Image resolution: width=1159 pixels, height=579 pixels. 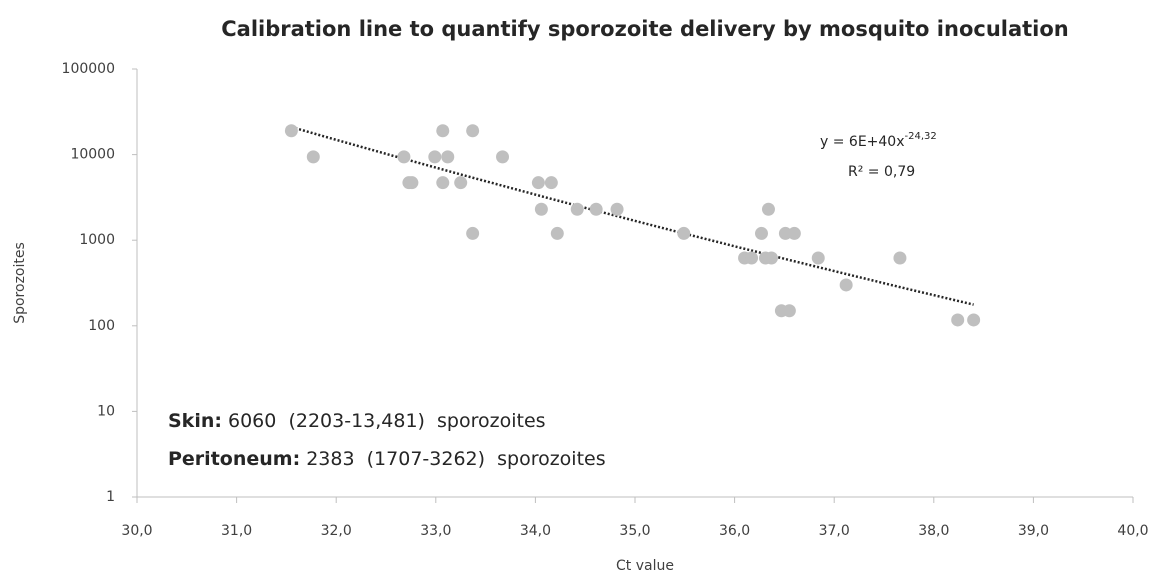 What do you see at coordinates (834, 531) in the screenshot?
I see `x-tick-label: 37,0` at bounding box center [834, 531].